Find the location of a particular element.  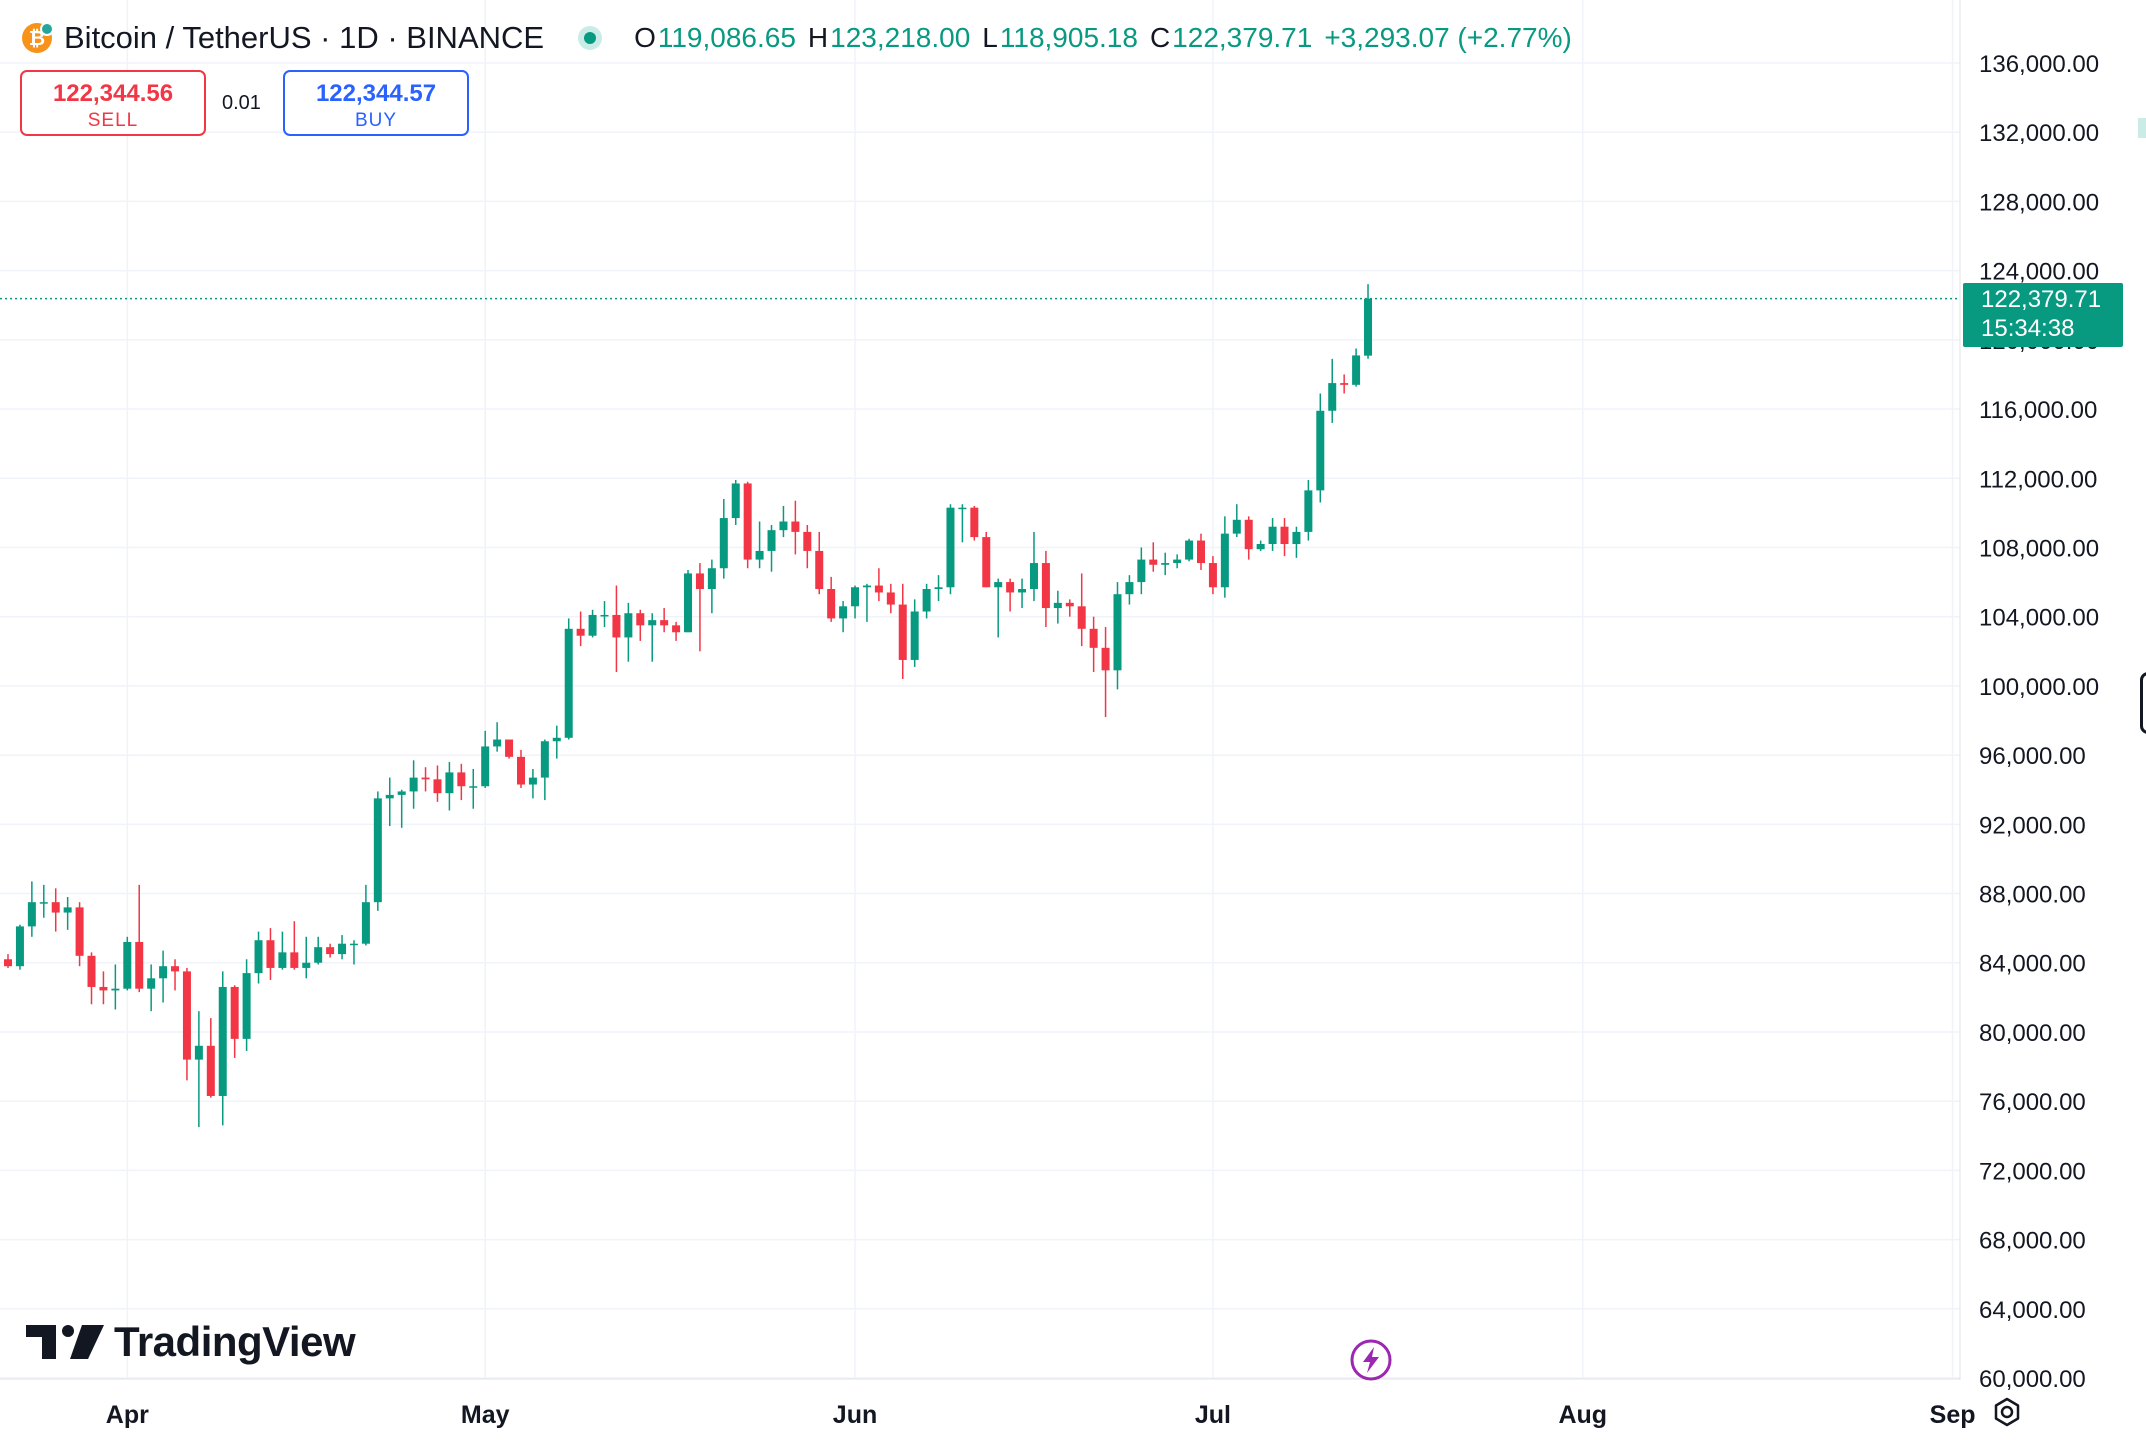

buy-label: BUY is located at coordinates (376, 120).